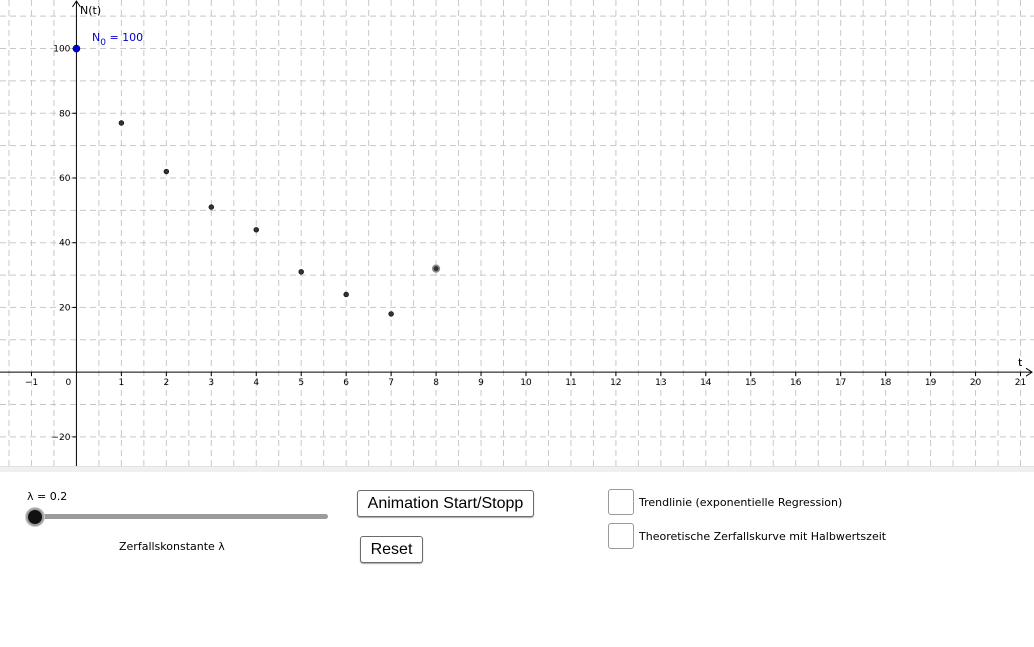 The image size is (1034, 647). What do you see at coordinates (31, 383) in the screenshot?
I see `x-tick-label: −1` at bounding box center [31, 383].